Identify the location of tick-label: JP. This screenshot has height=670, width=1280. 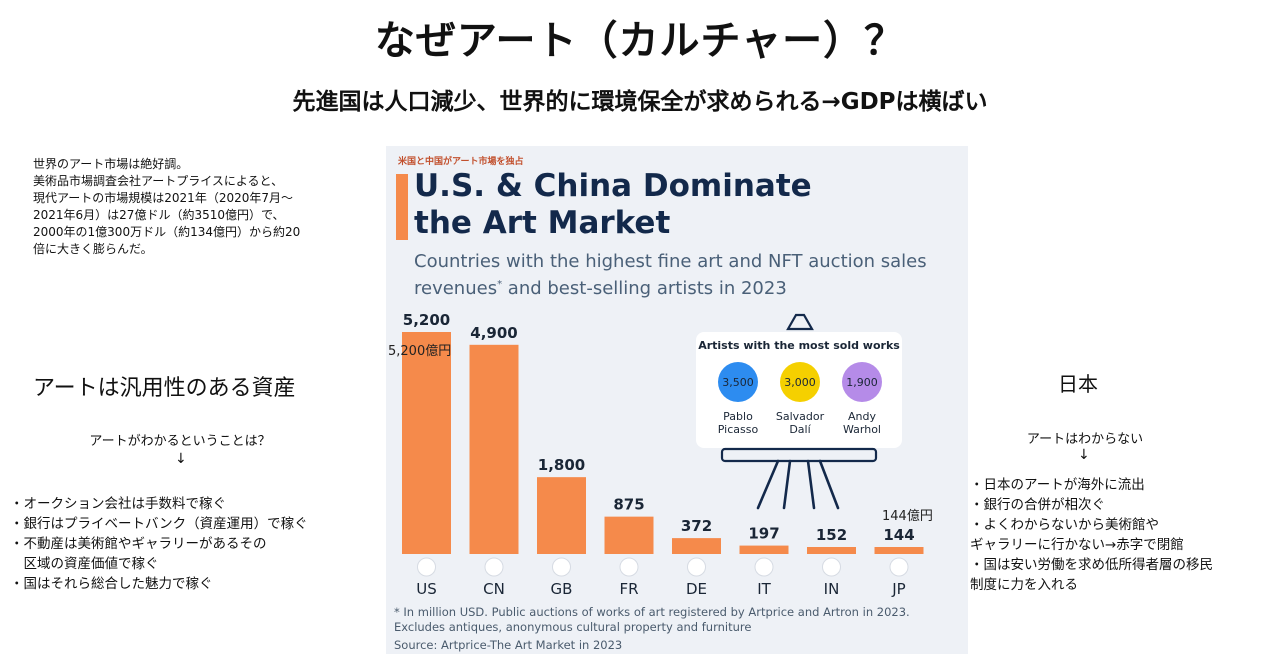
(898, 589).